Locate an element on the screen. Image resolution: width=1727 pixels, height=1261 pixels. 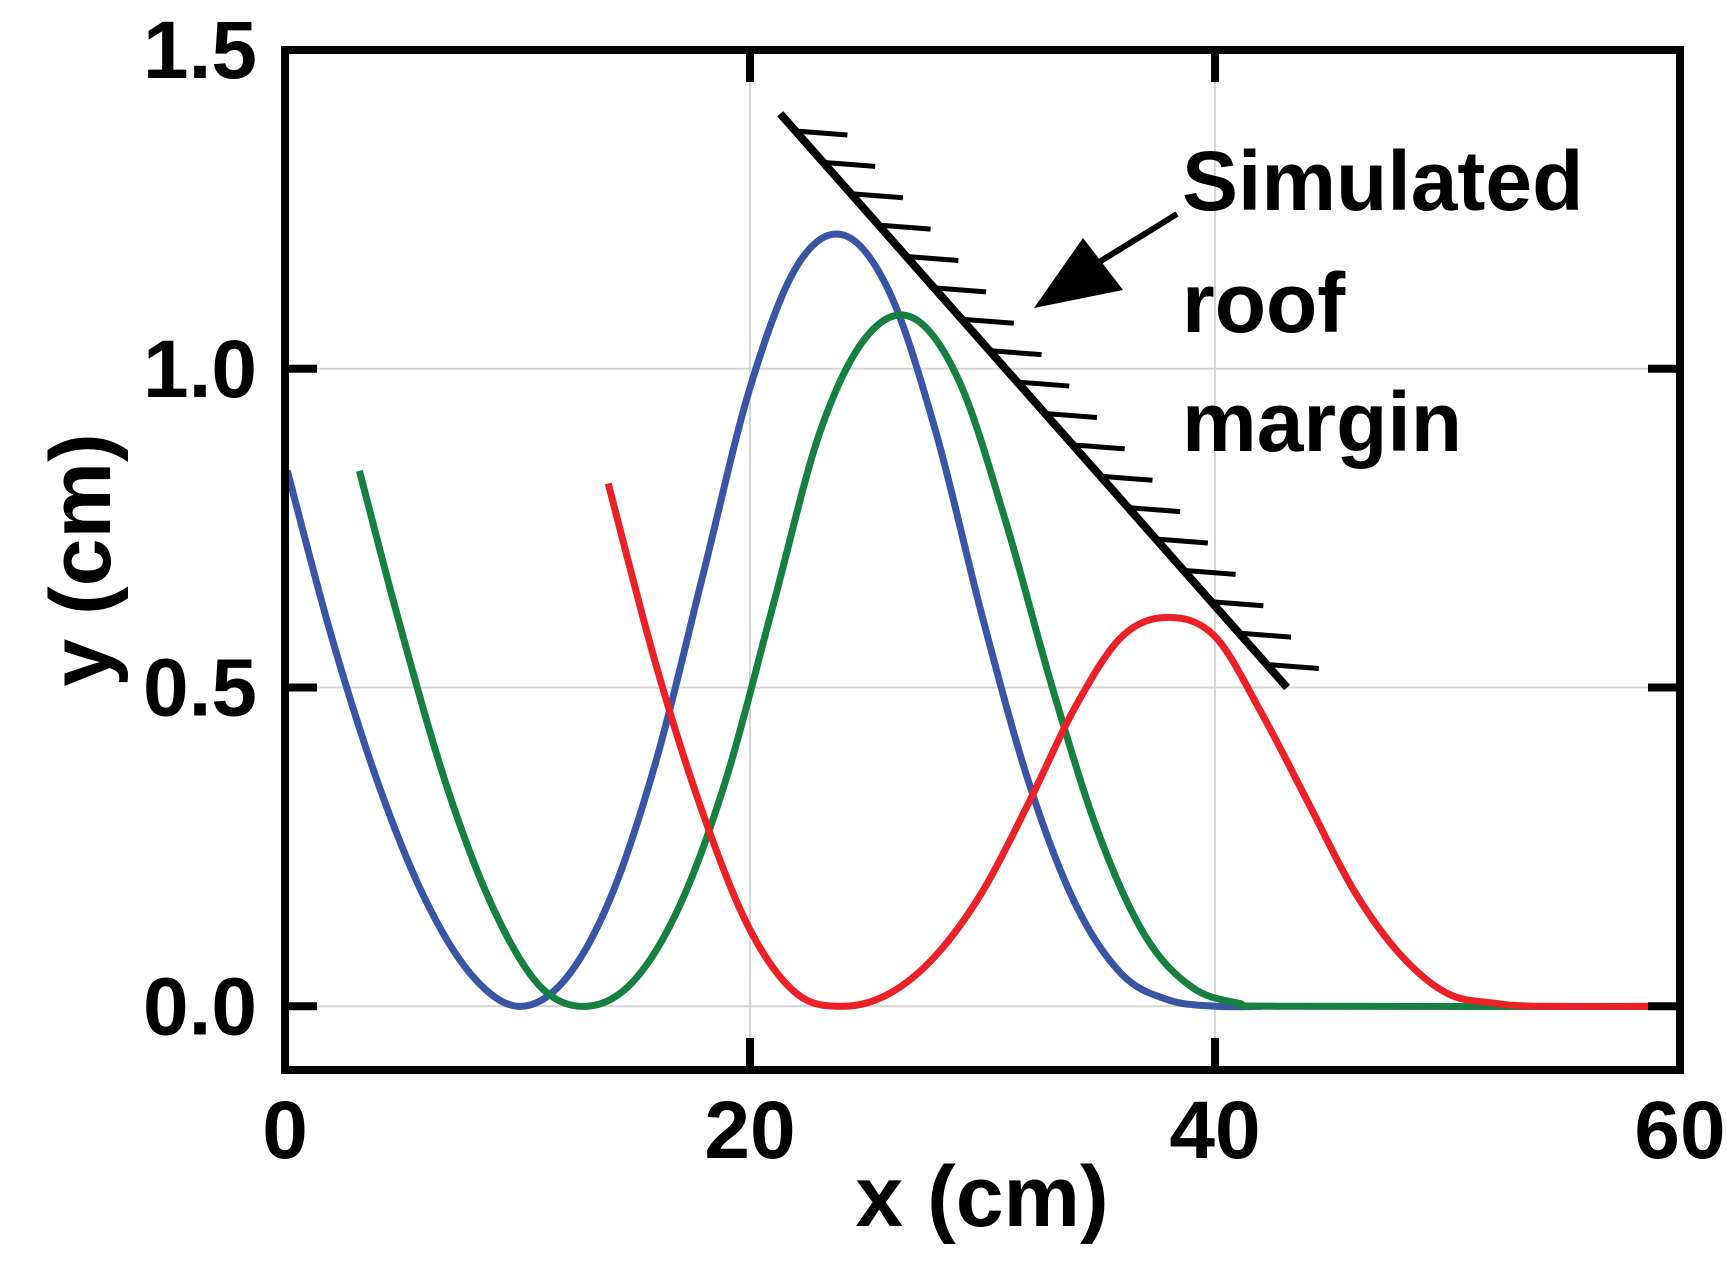
x-tick-label-0: 0 is located at coordinates (285, 1130).